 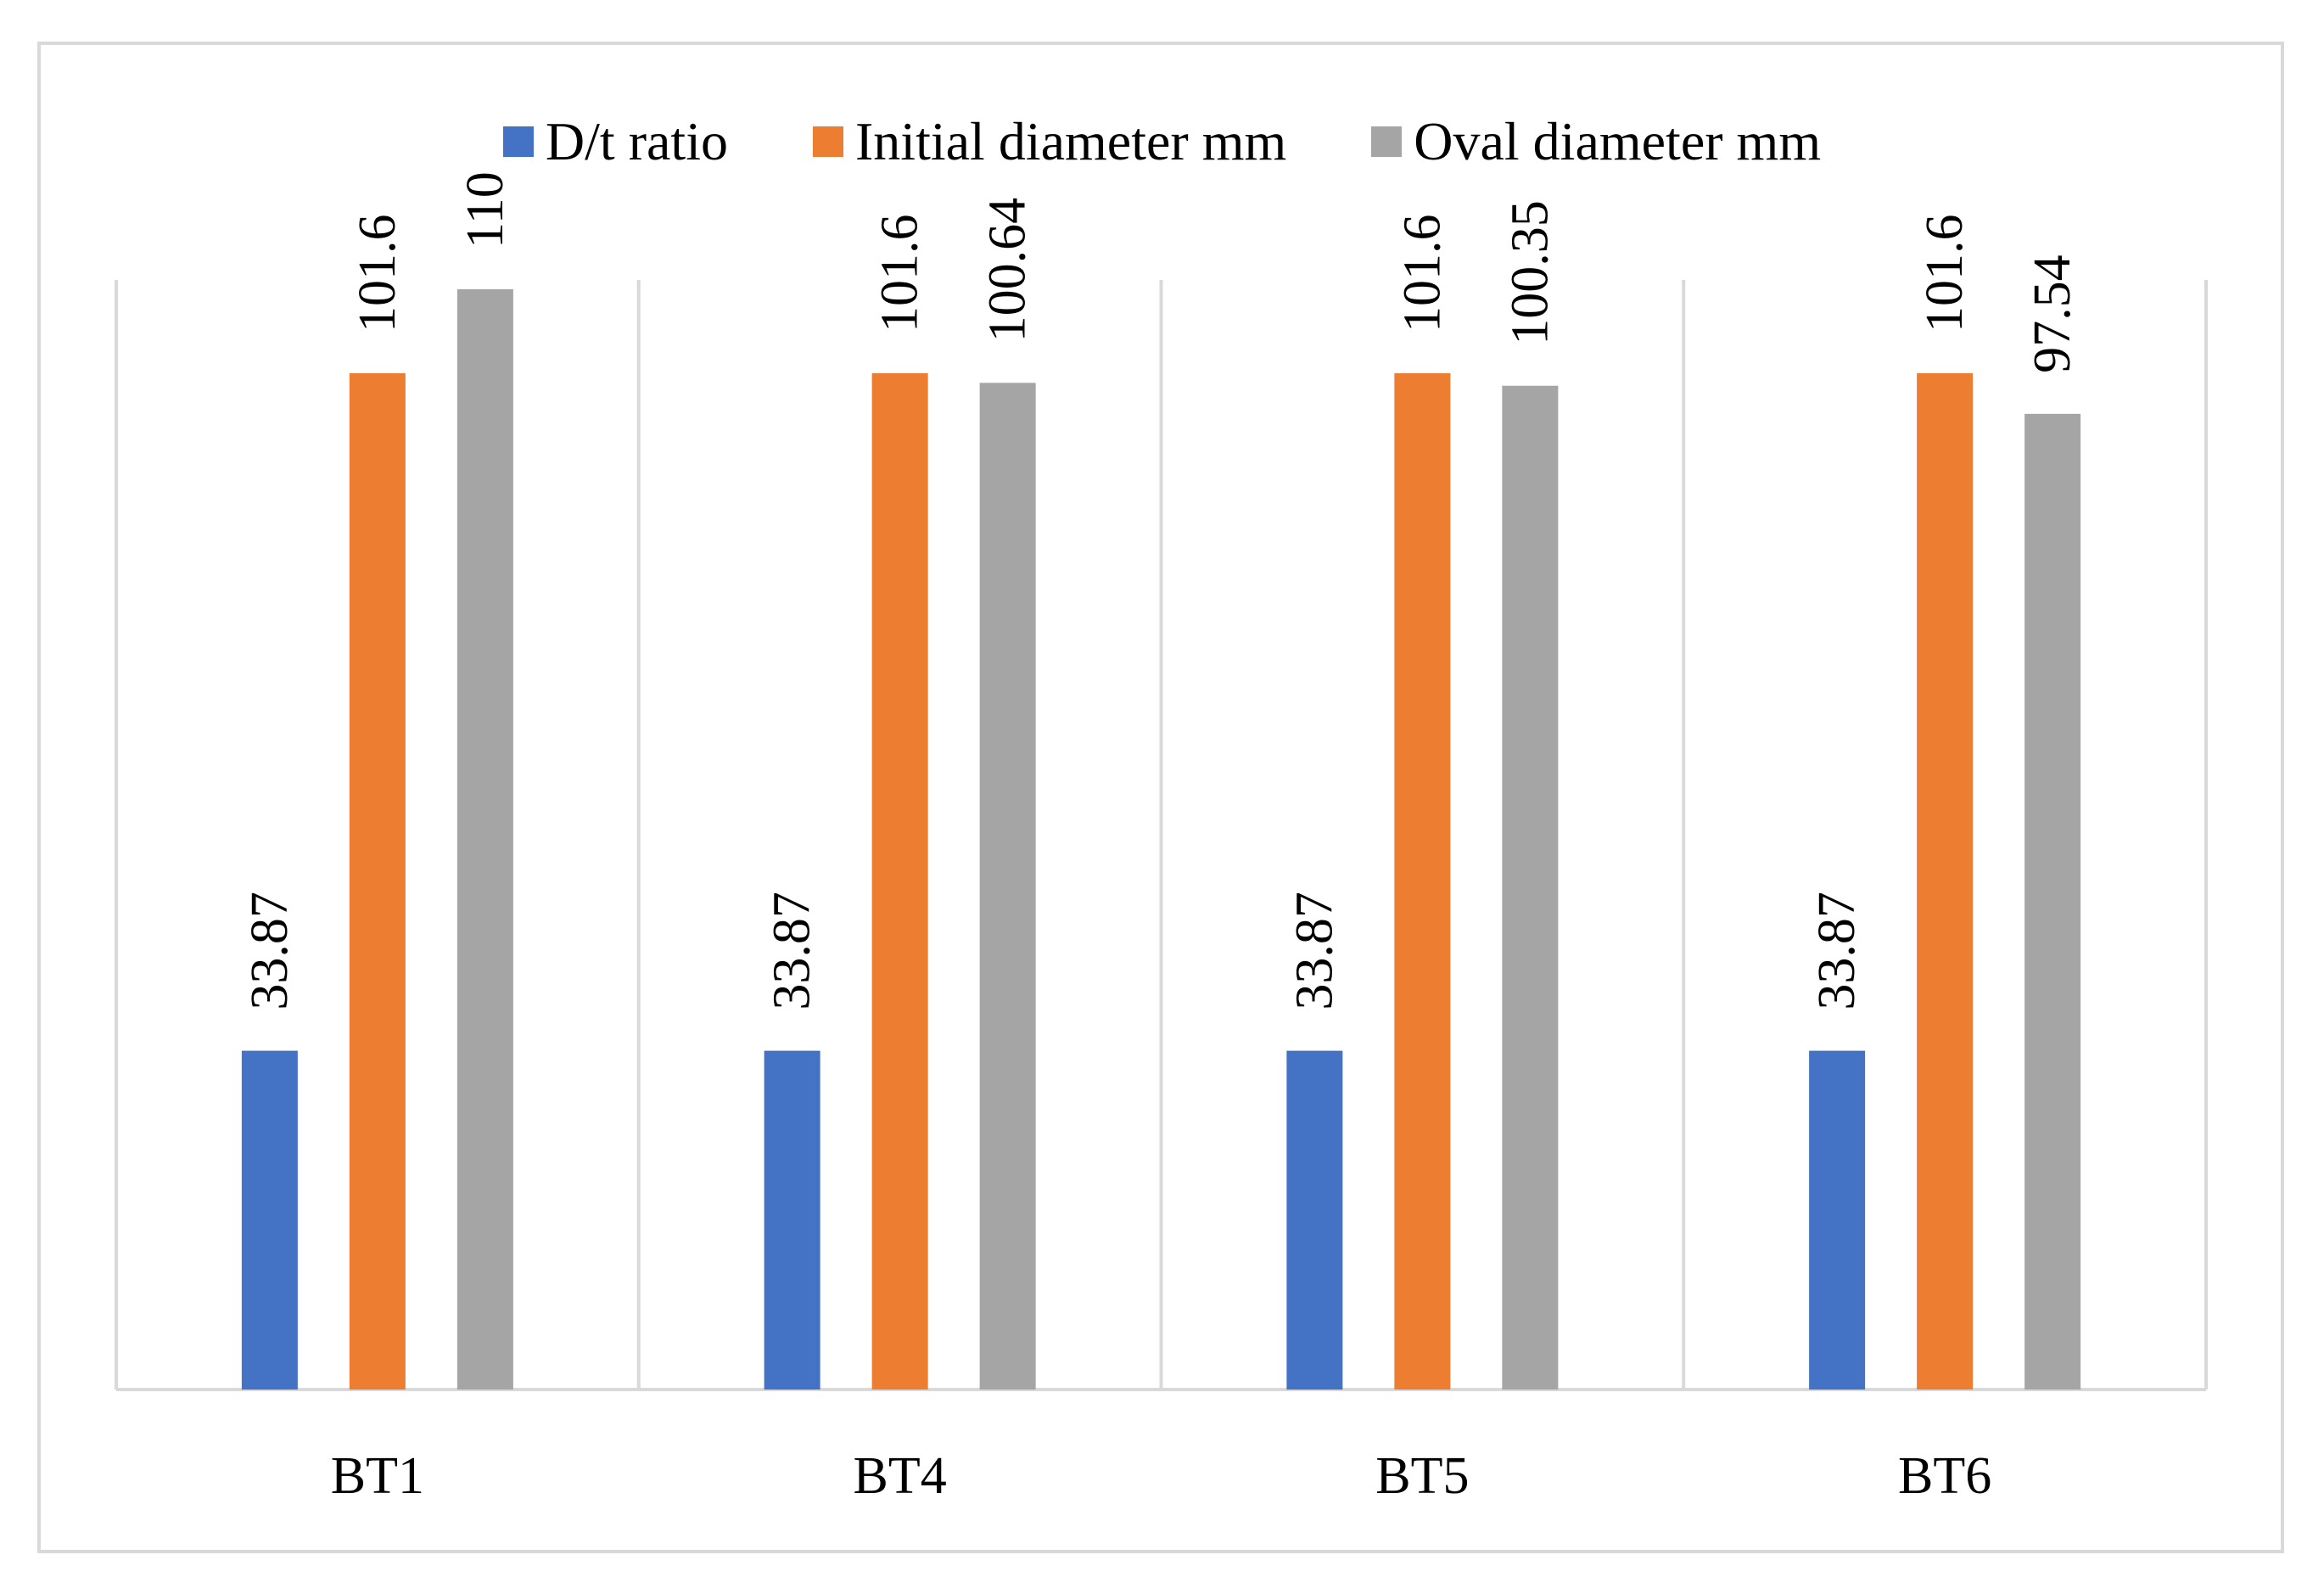 I want to click on x-tick-label-bt6: BT6, so click(x=1945, y=1476).